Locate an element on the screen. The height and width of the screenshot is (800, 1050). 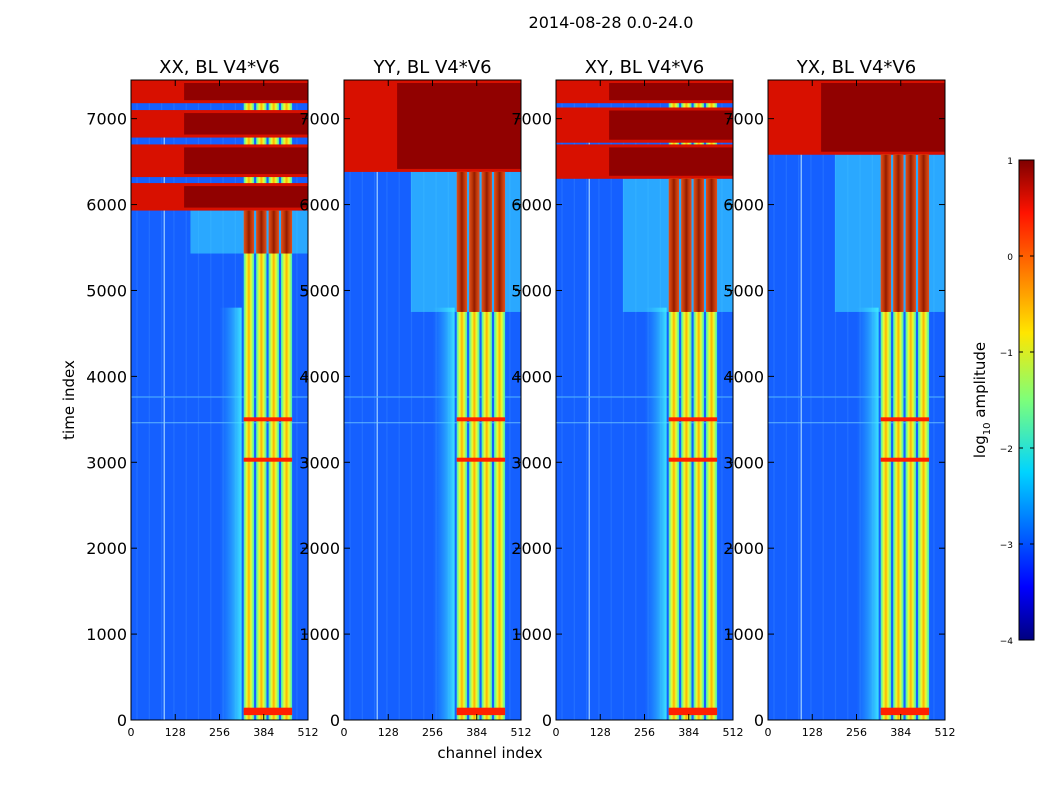
panel-title: XX, BL V4*V6 is located at coordinates (219, 67).